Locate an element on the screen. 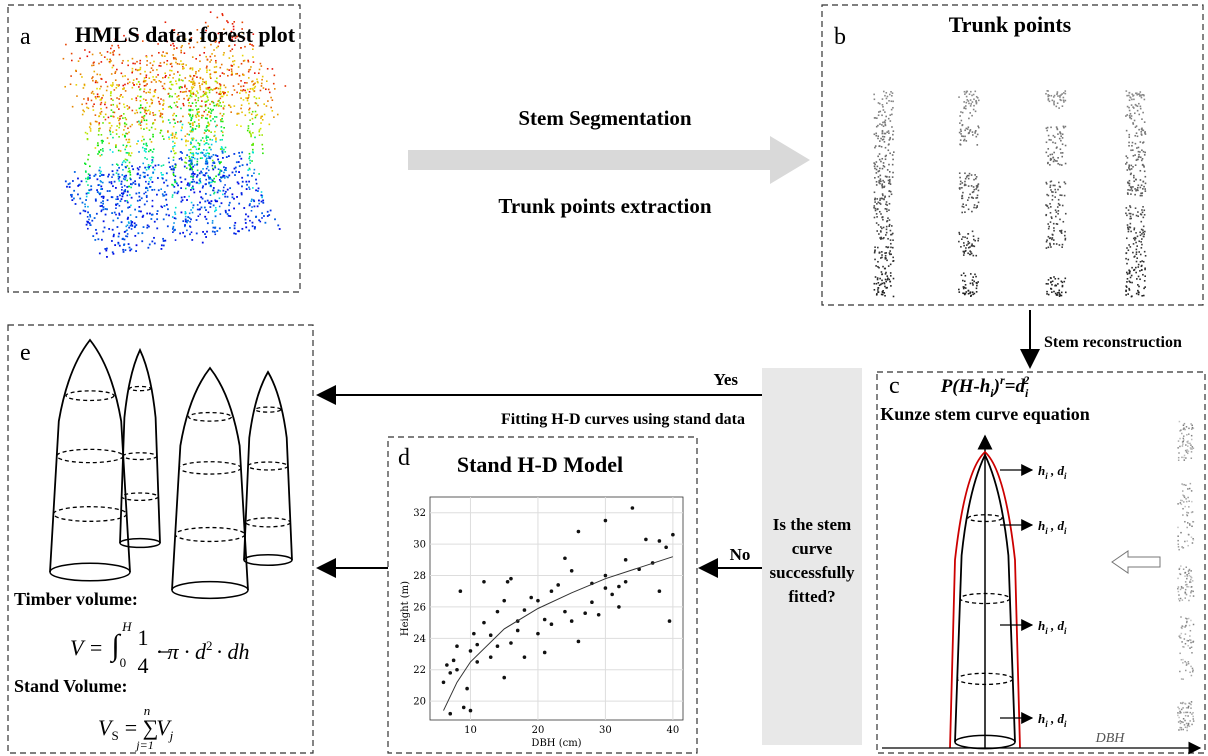  panel-title: Stand H-D Model is located at coordinates (540, 464).